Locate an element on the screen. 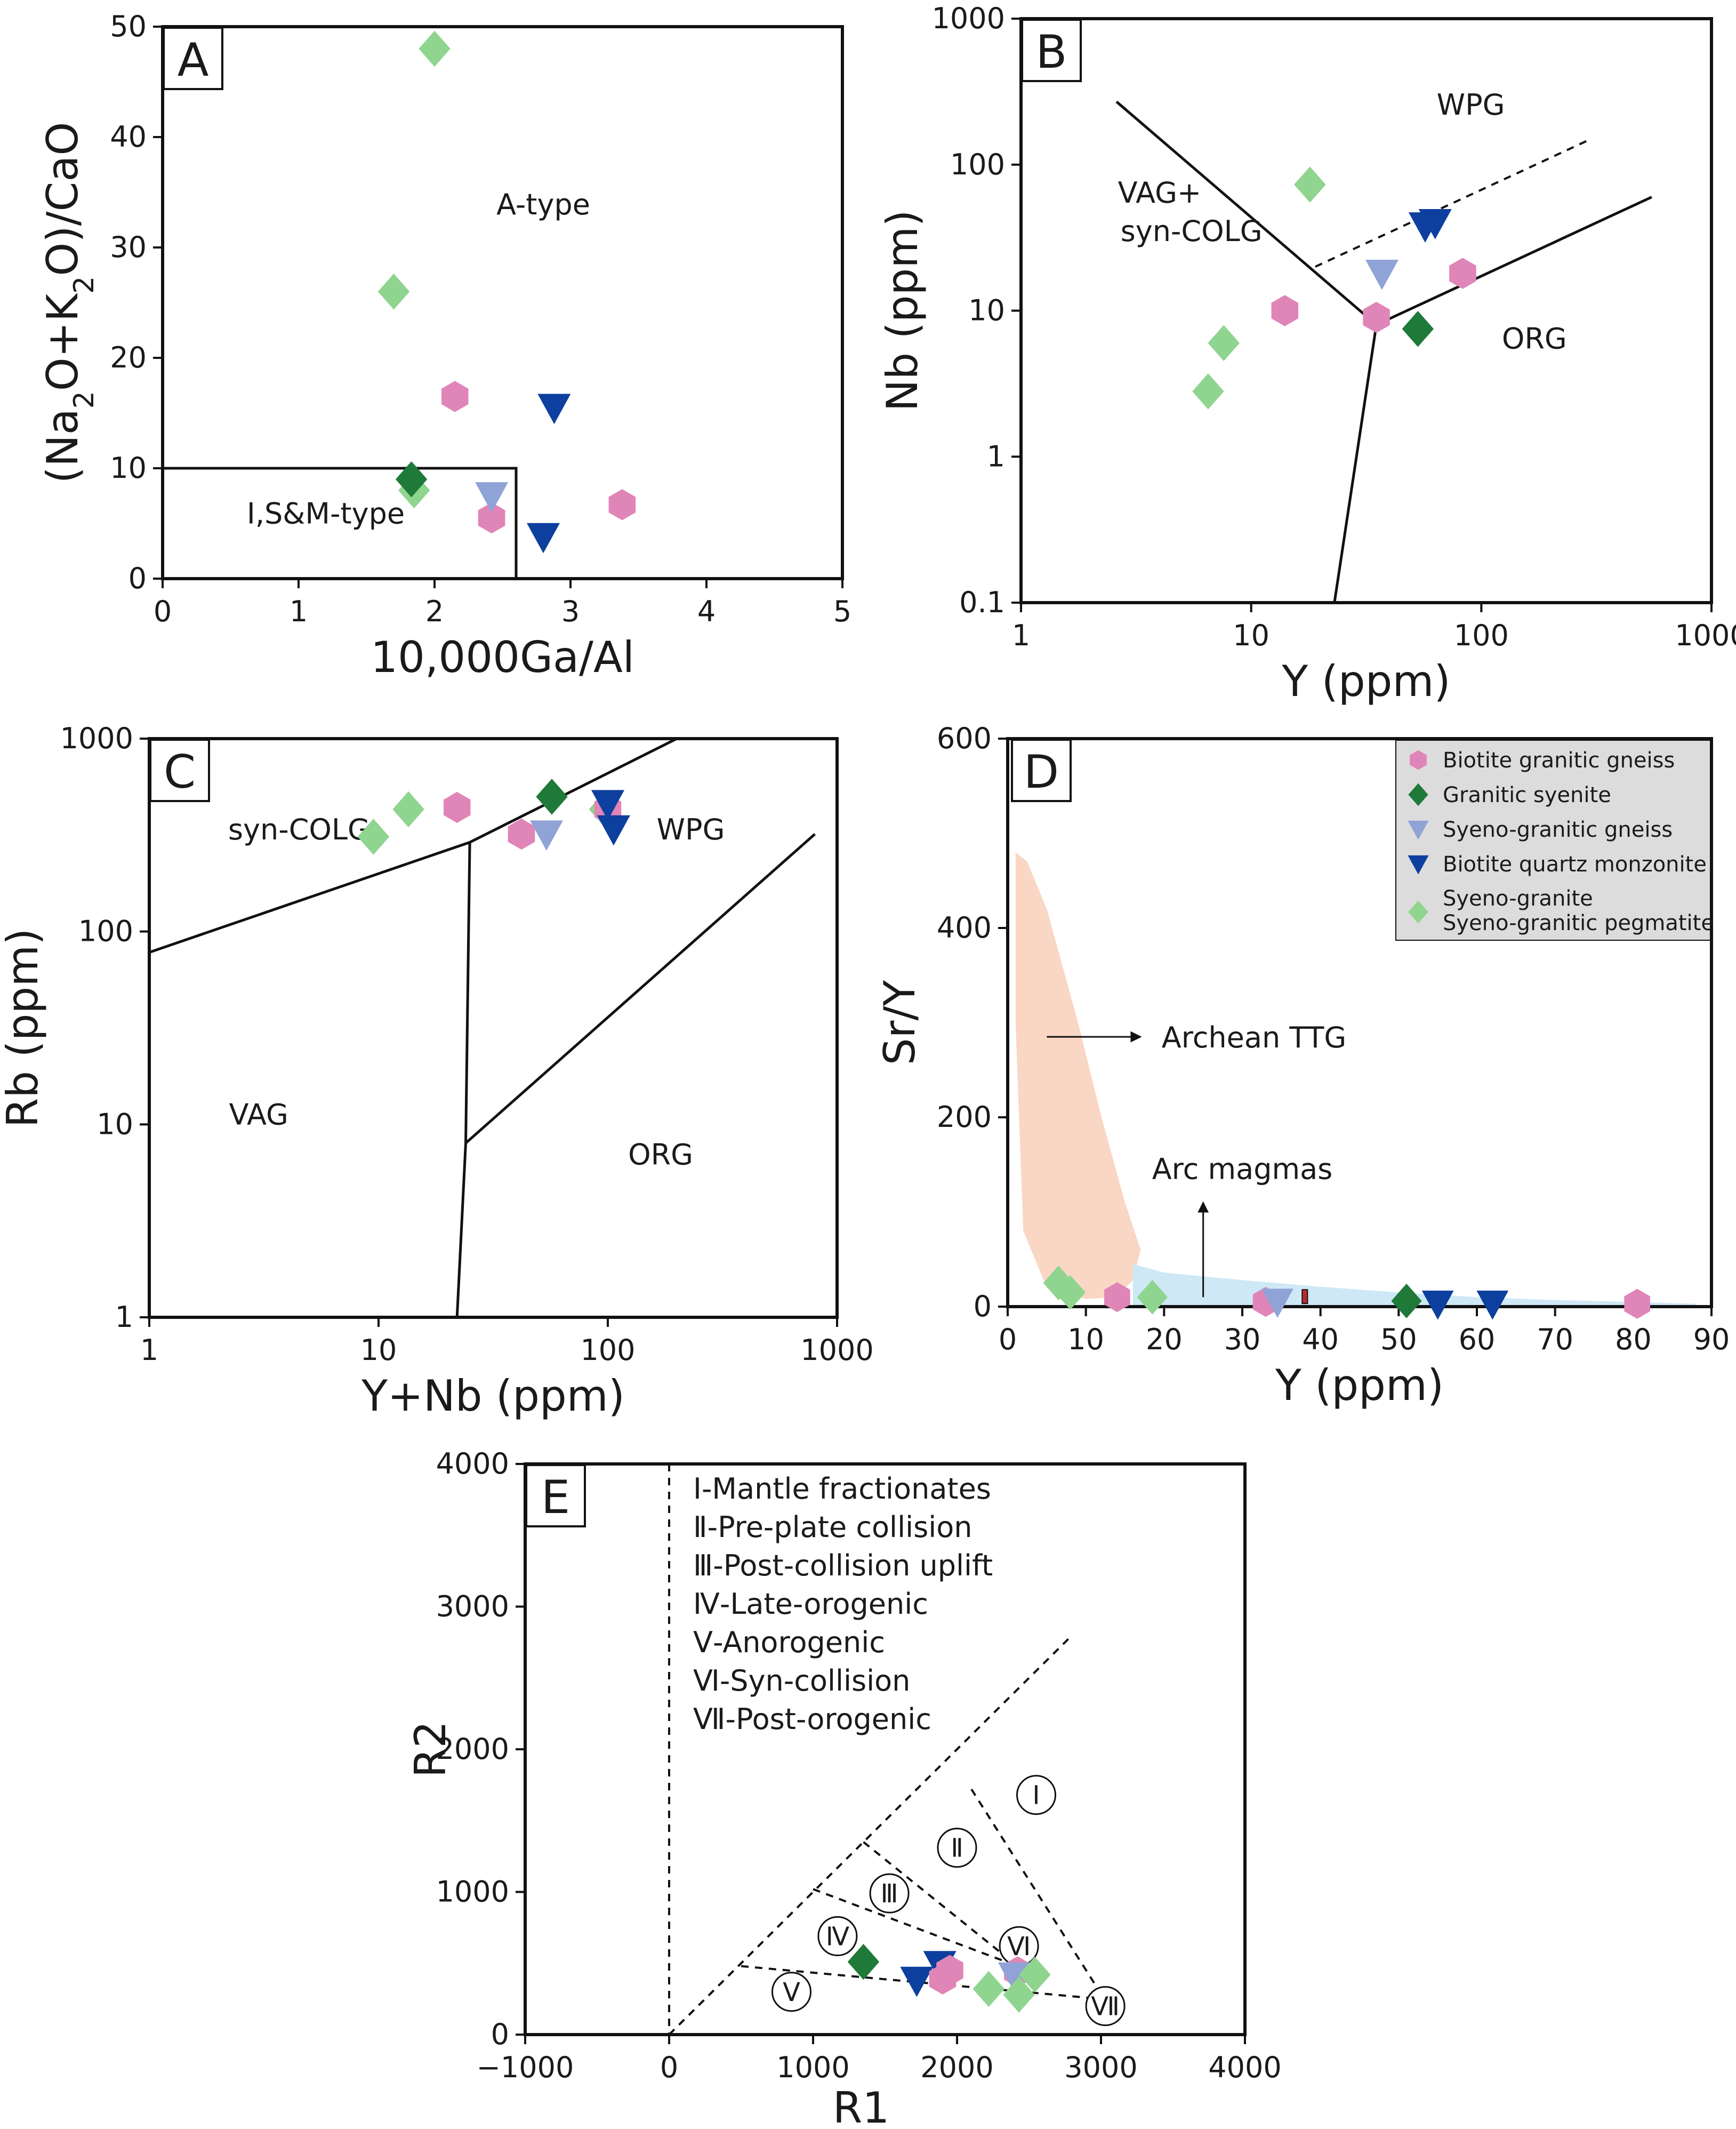 The height and width of the screenshot is (2129, 1736). note-text: -Post-orogenic is located at coordinates (828, 1719).